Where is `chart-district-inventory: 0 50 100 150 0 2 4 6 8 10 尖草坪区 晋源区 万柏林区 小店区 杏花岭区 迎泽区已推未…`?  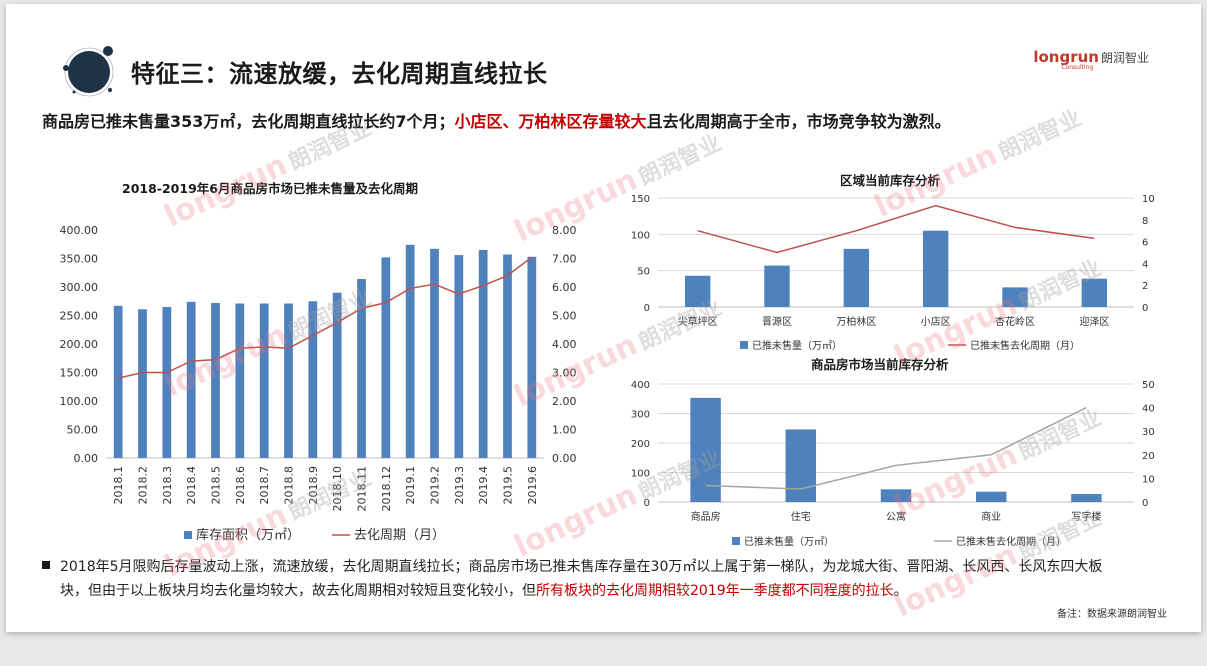 chart-district-inventory: 0 50 100 150 0 2 4 6 8 10 尖草坪区 晋源区 万柏林区 小店区 杏花岭区 迎泽区已推未… is located at coordinates (893, 273).